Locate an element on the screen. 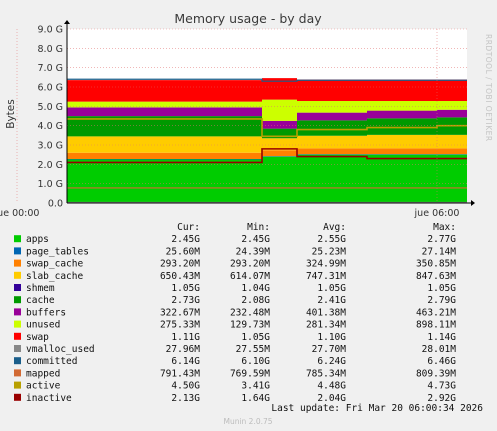 This screenshot has height=431, width=497. legend-avg: 401.38M is located at coordinates (326, 312).